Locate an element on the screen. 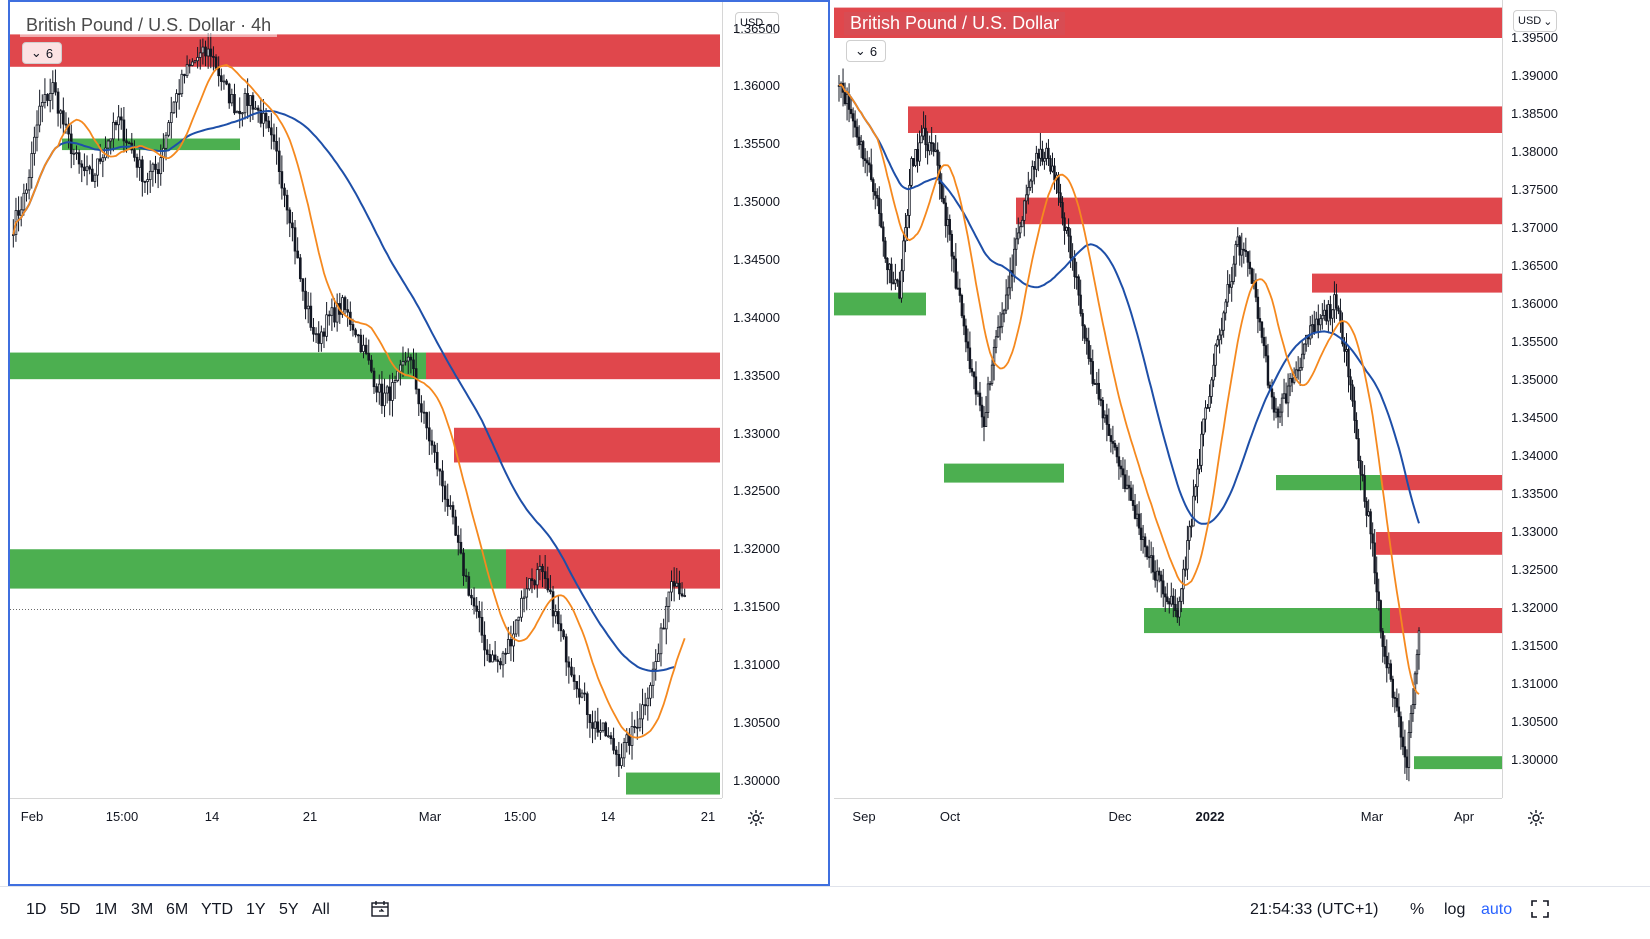 Image resolution: width=1650 pixels, height=939 pixels. currency-selector-left: USD ⌄ is located at coordinates (757, 23).